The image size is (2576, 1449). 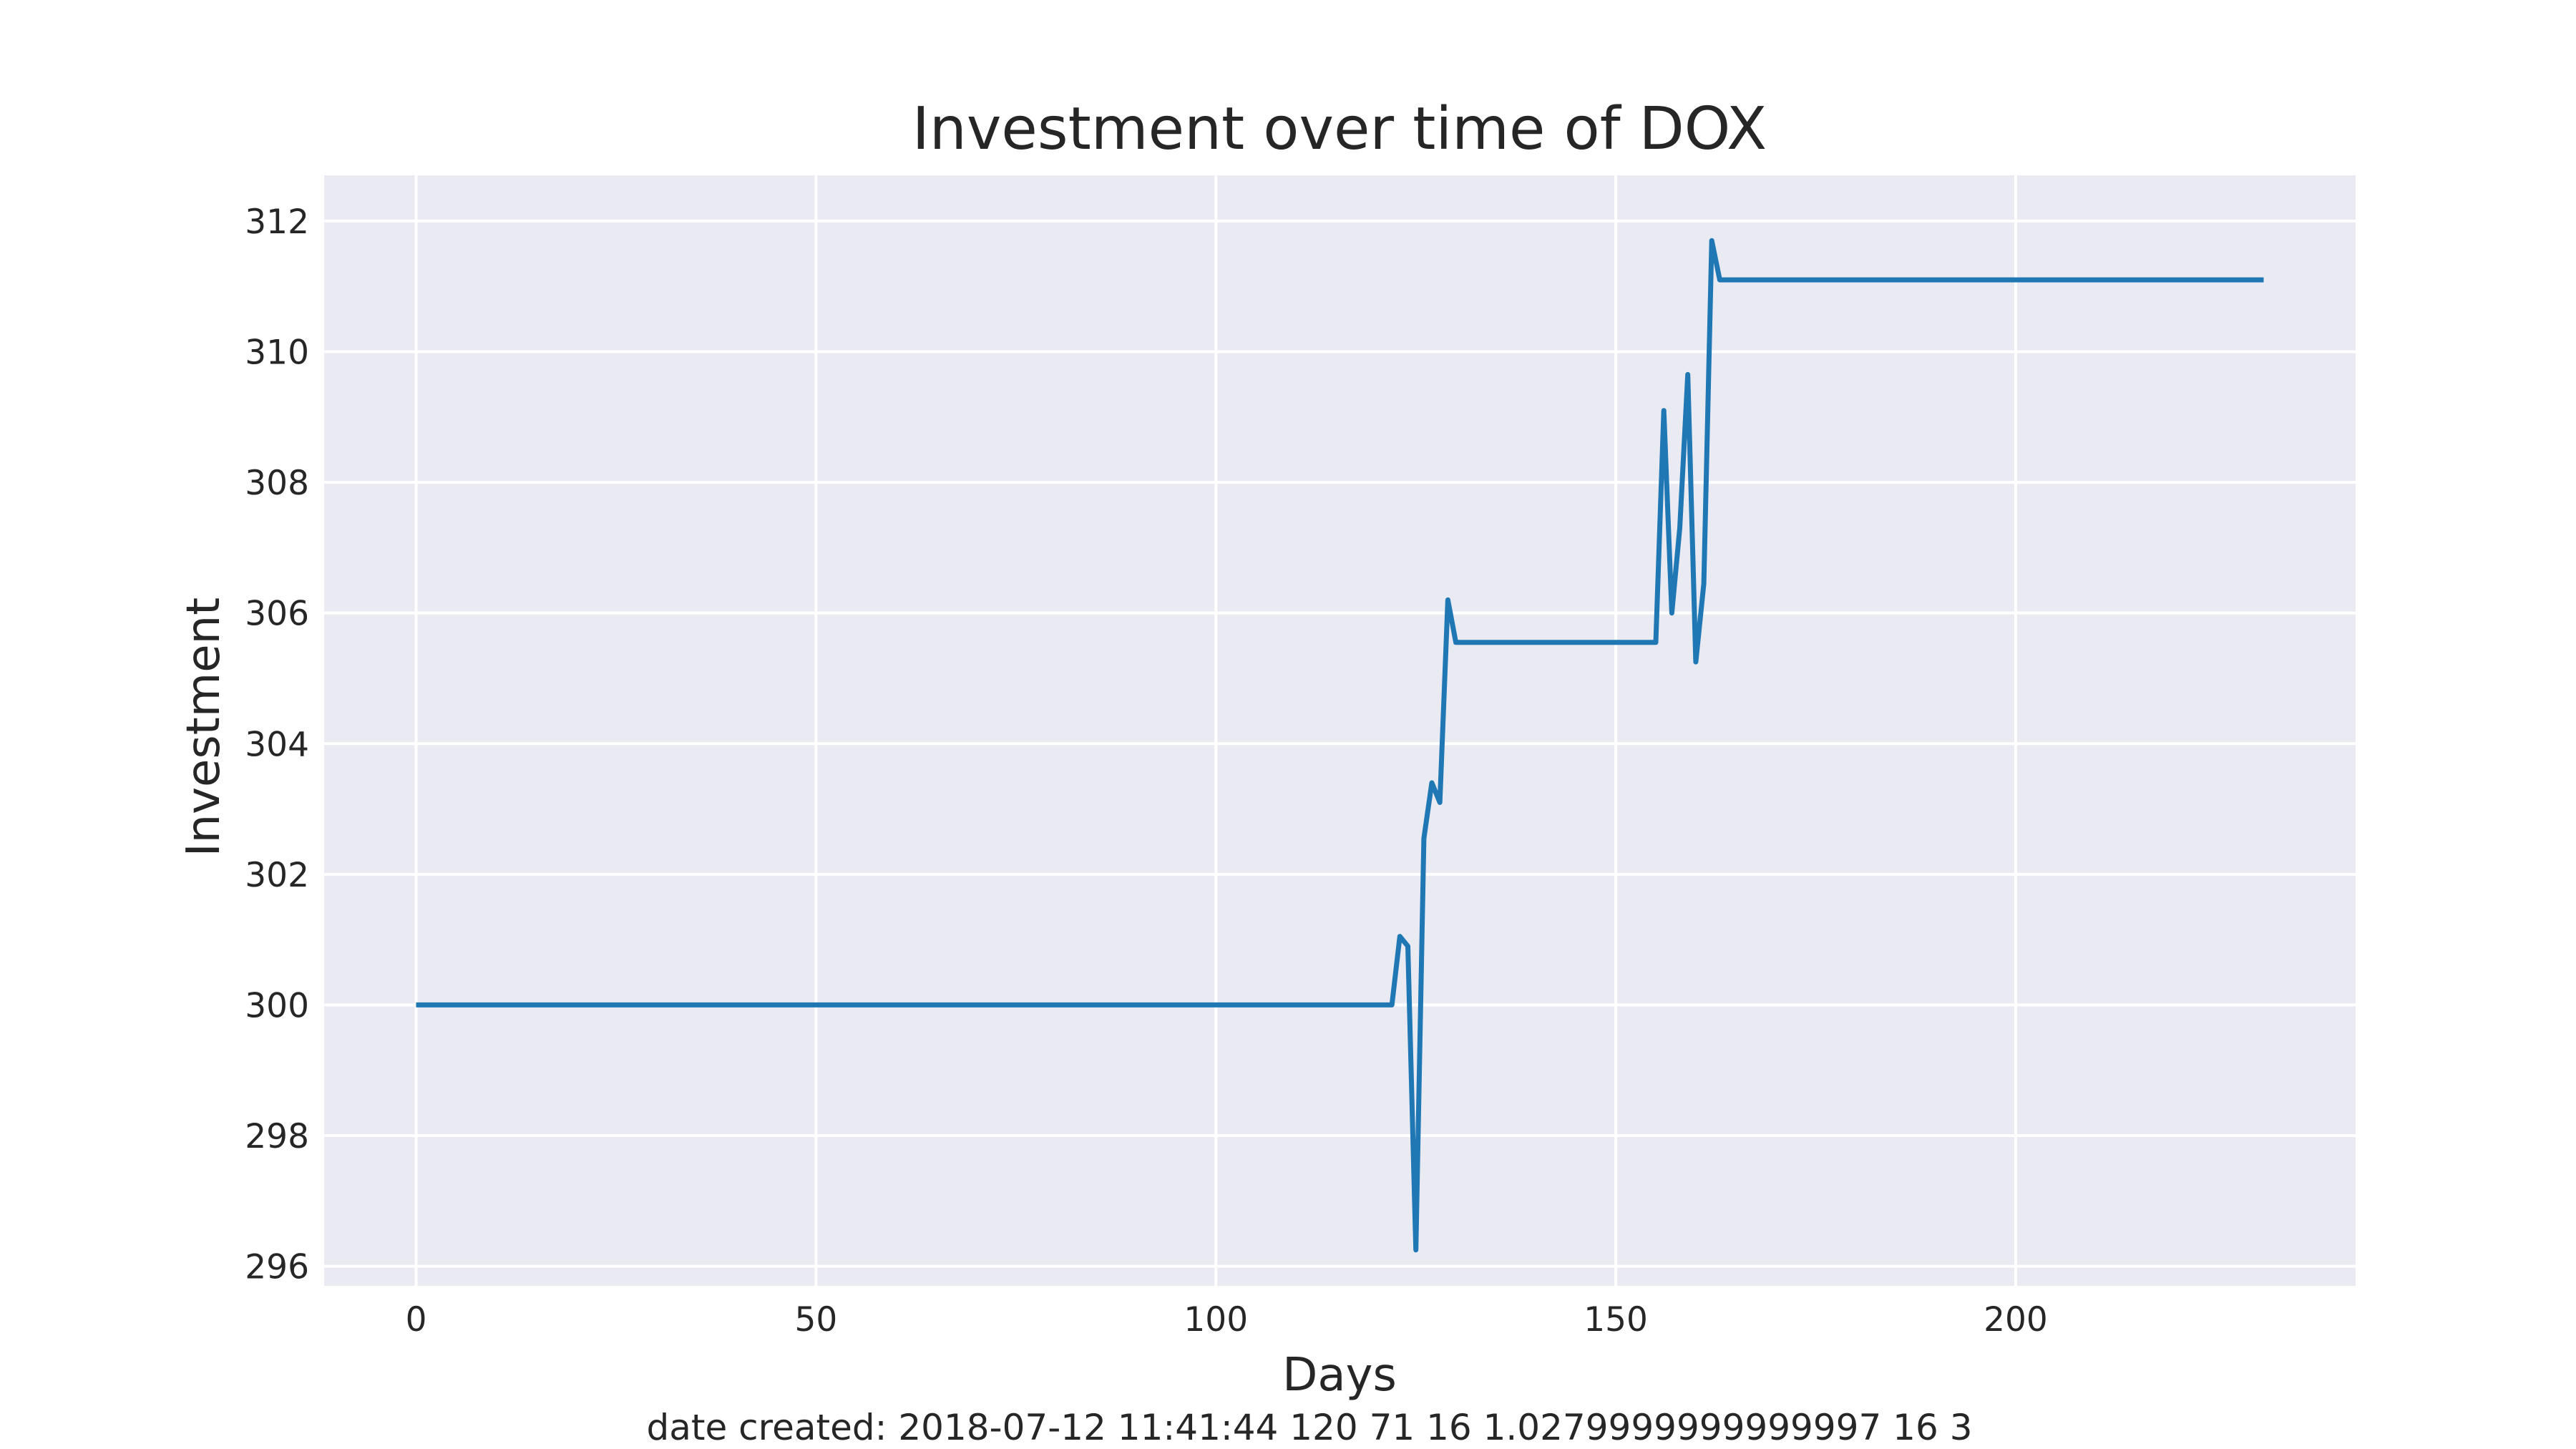 I want to click on x-axis-label: Days, so click(x=1339, y=1375).